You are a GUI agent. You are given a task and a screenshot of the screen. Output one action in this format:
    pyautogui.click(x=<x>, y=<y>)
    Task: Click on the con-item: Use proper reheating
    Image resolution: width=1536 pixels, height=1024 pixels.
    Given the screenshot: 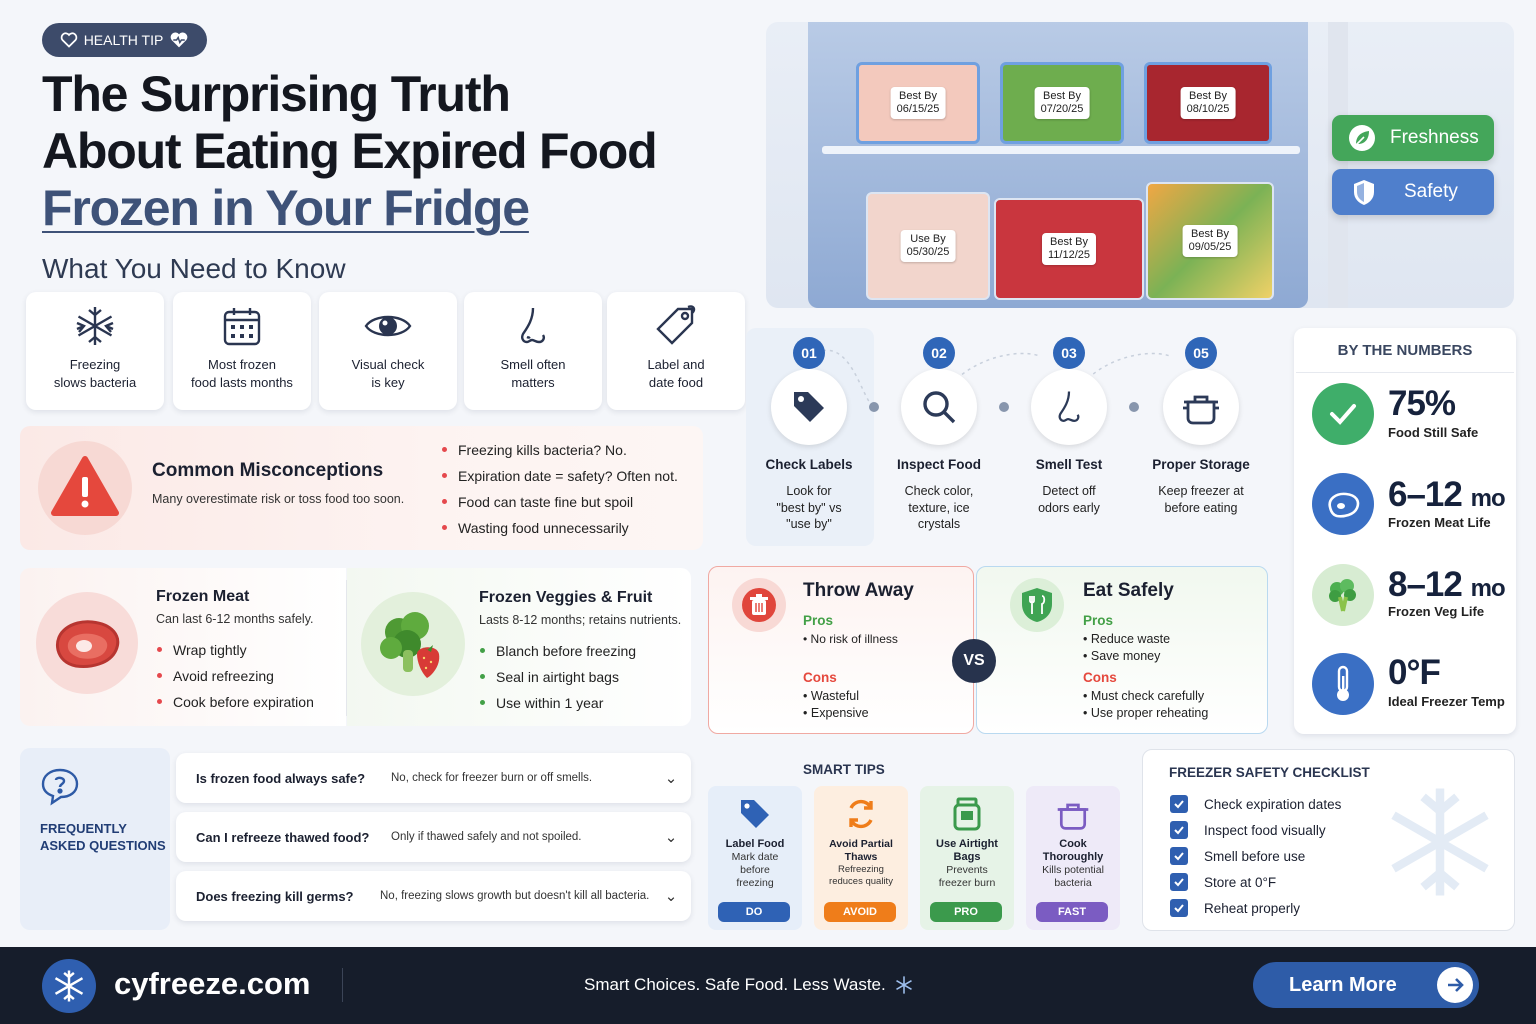 What is the action you would take?
    pyautogui.click(x=1149, y=713)
    